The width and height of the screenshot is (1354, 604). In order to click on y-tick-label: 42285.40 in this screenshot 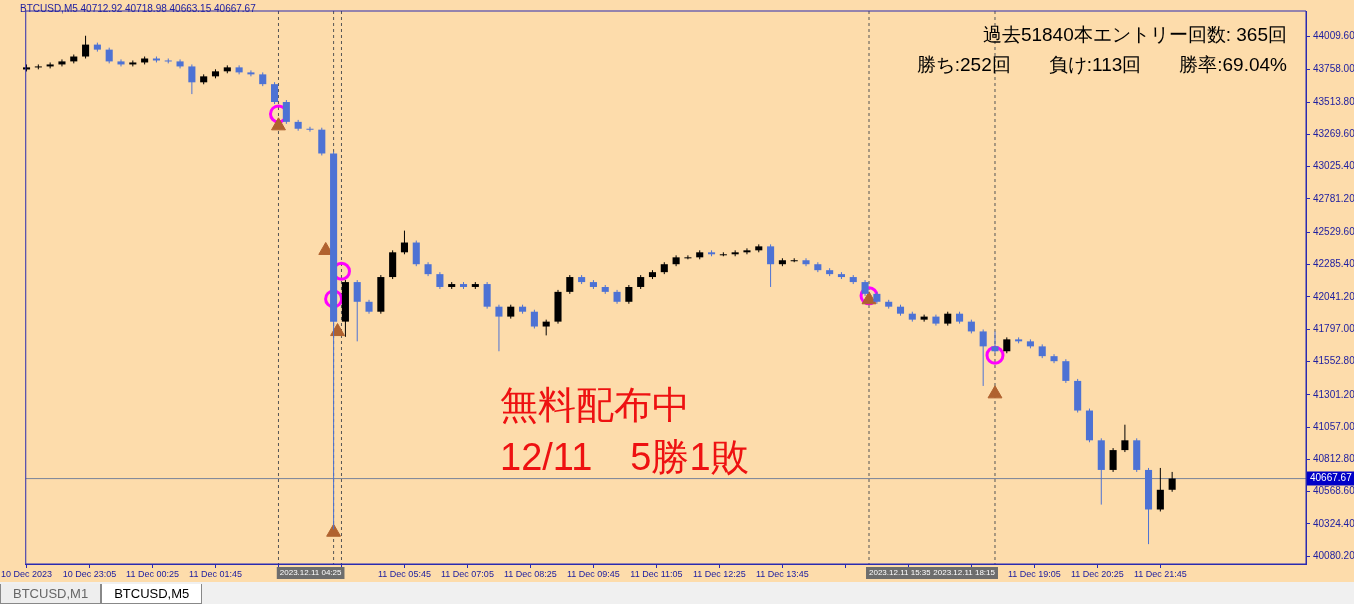, I will do `click(1333, 264)`.